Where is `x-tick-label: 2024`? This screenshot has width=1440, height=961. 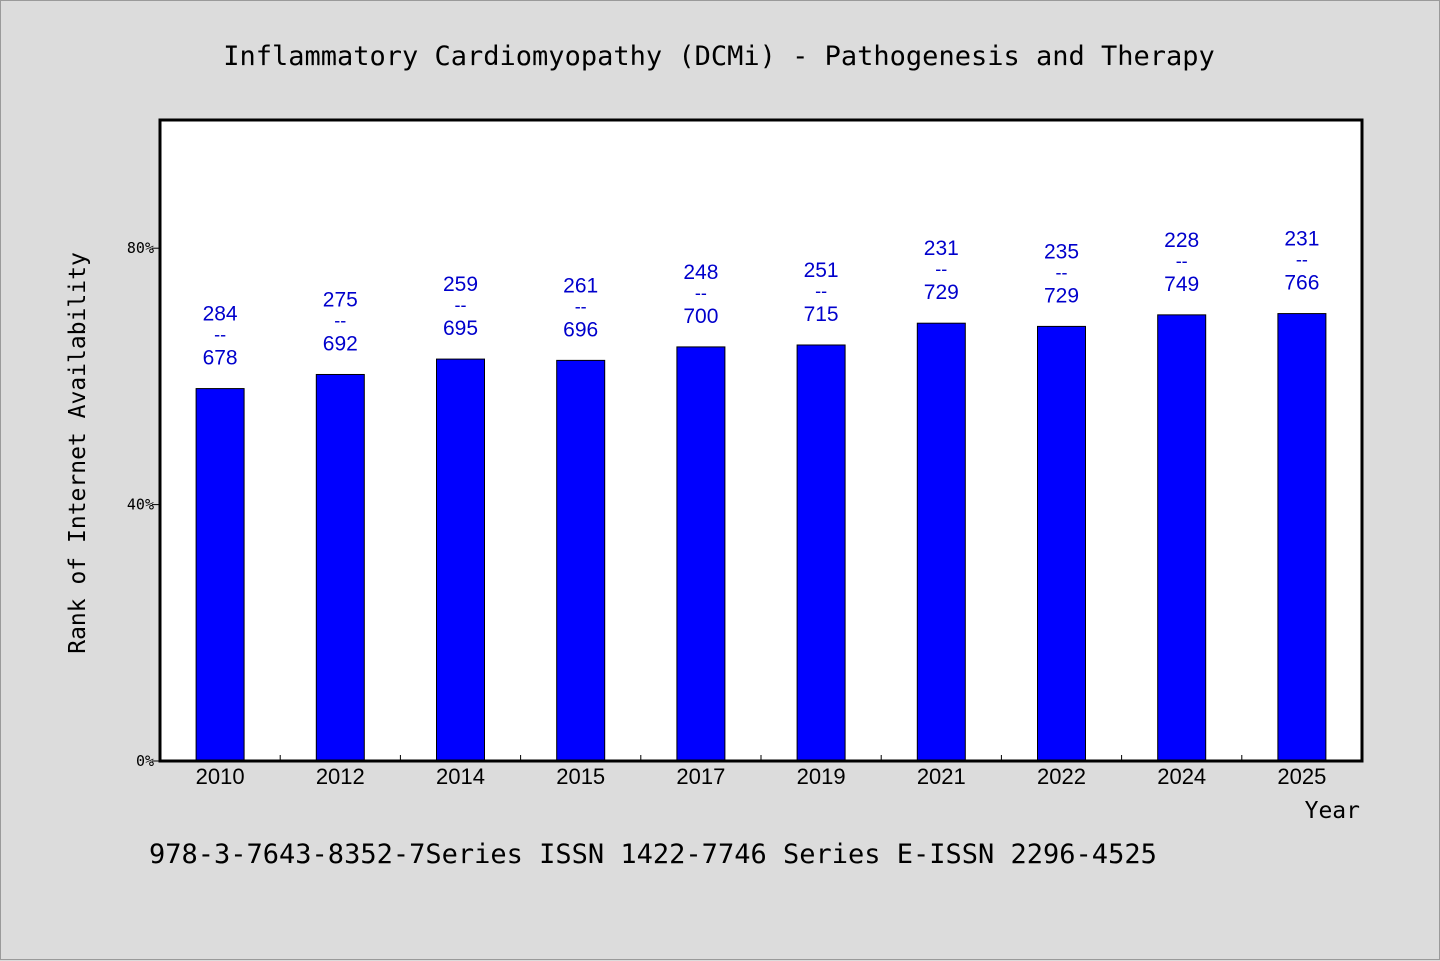 x-tick-label: 2024 is located at coordinates (1181, 776).